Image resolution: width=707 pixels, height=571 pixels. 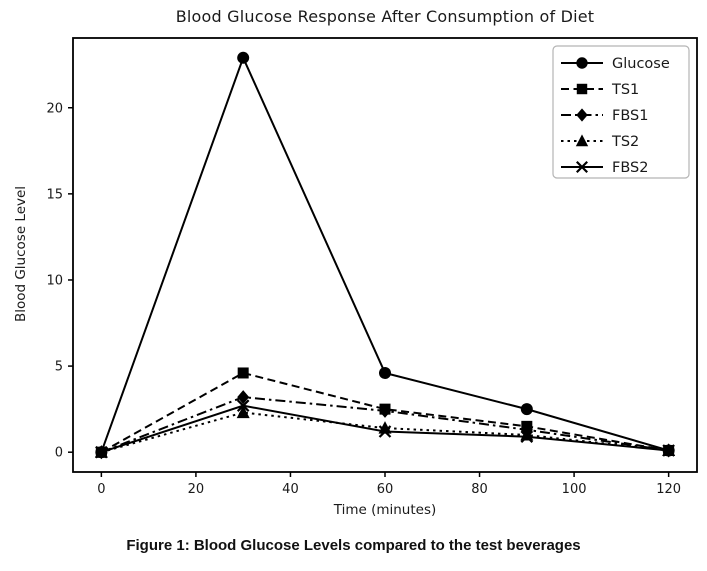 I want to click on legend-item-FBS2: FBS2, so click(x=604, y=168).